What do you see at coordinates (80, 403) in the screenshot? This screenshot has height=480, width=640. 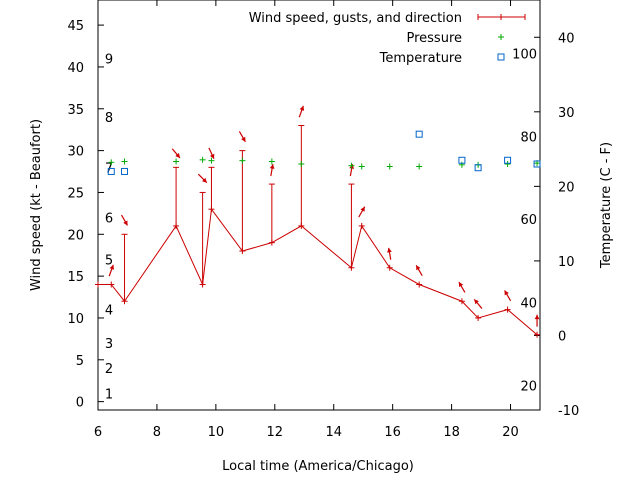 I see `y-left-tick-label: 0` at bounding box center [80, 403].